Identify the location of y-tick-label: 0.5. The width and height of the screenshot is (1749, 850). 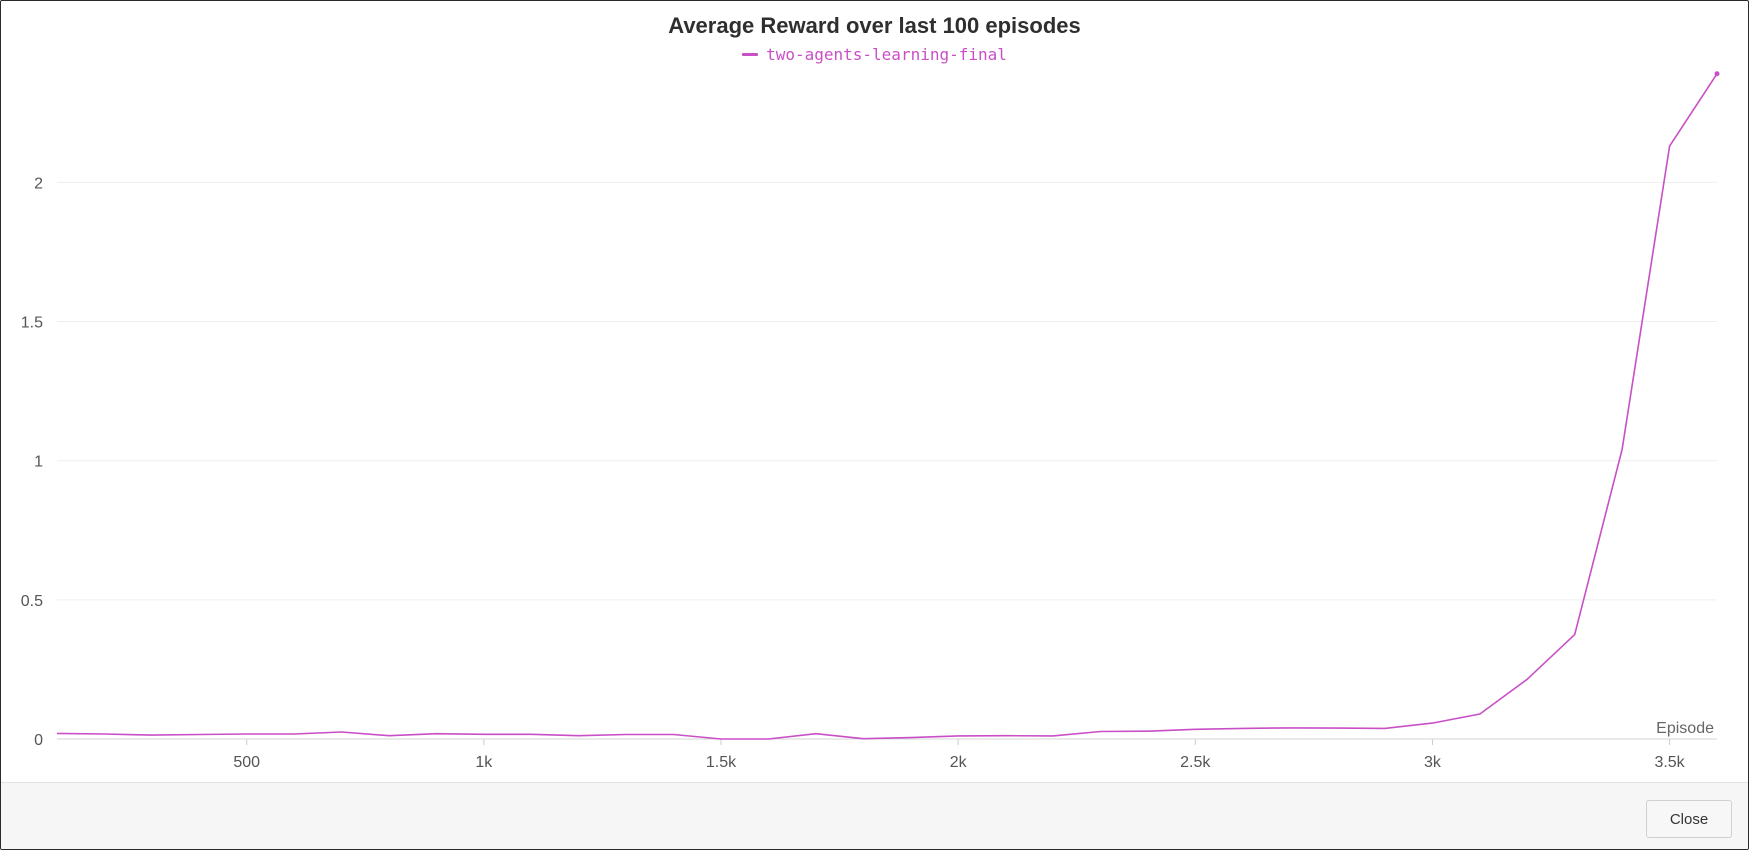
(32, 601).